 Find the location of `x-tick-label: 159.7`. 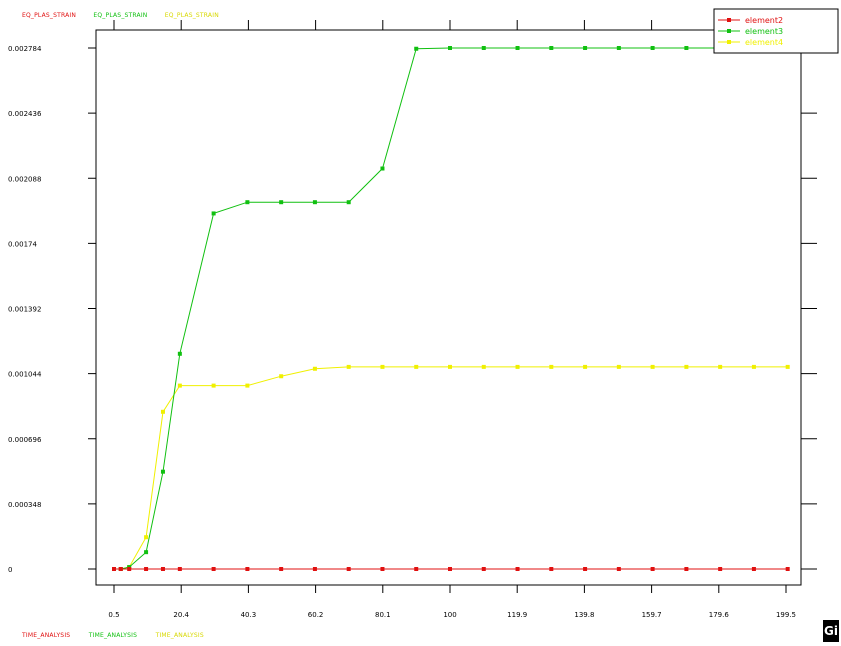

x-tick-label: 159.7 is located at coordinates (652, 615).